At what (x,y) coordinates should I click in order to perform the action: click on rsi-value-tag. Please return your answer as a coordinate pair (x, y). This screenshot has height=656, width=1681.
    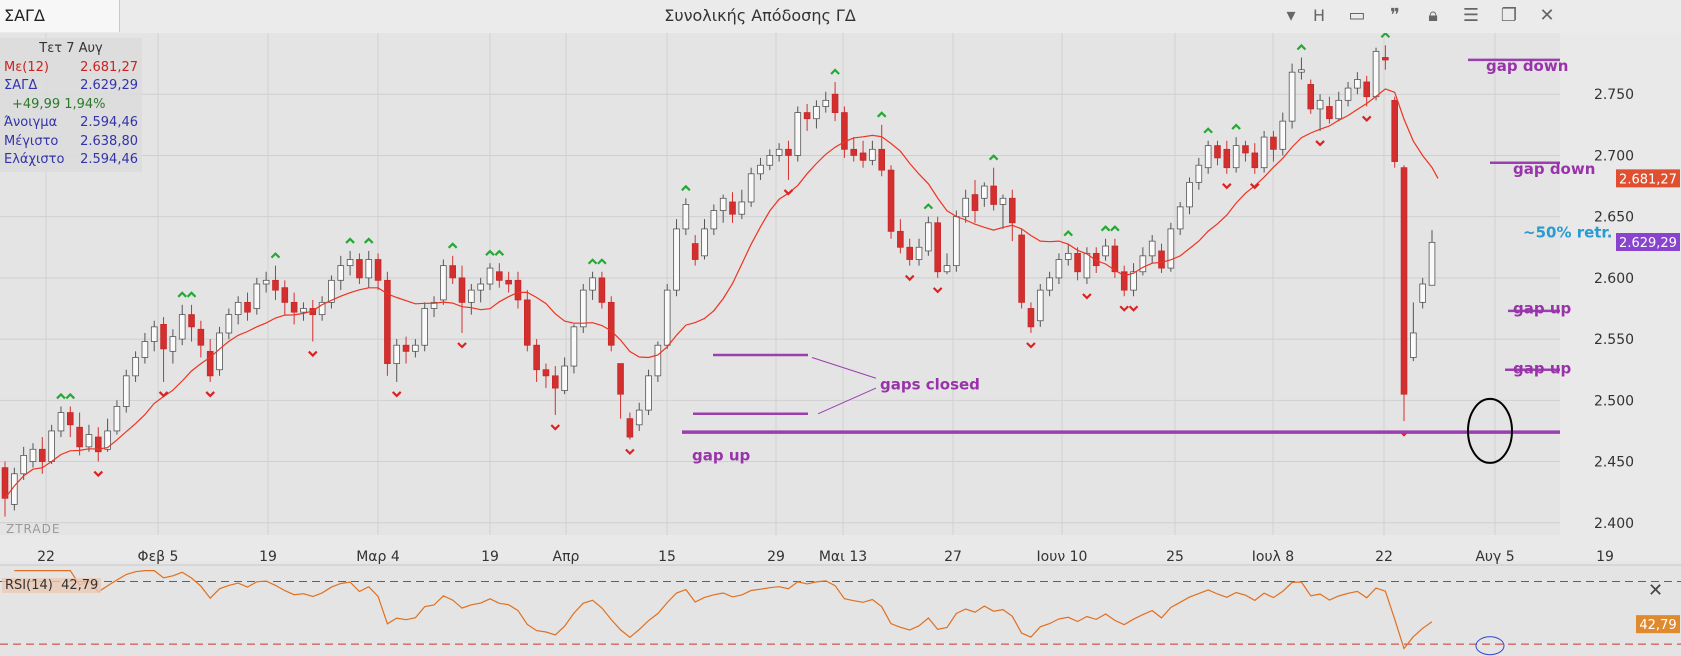
    Looking at the image, I should click on (1658, 624).